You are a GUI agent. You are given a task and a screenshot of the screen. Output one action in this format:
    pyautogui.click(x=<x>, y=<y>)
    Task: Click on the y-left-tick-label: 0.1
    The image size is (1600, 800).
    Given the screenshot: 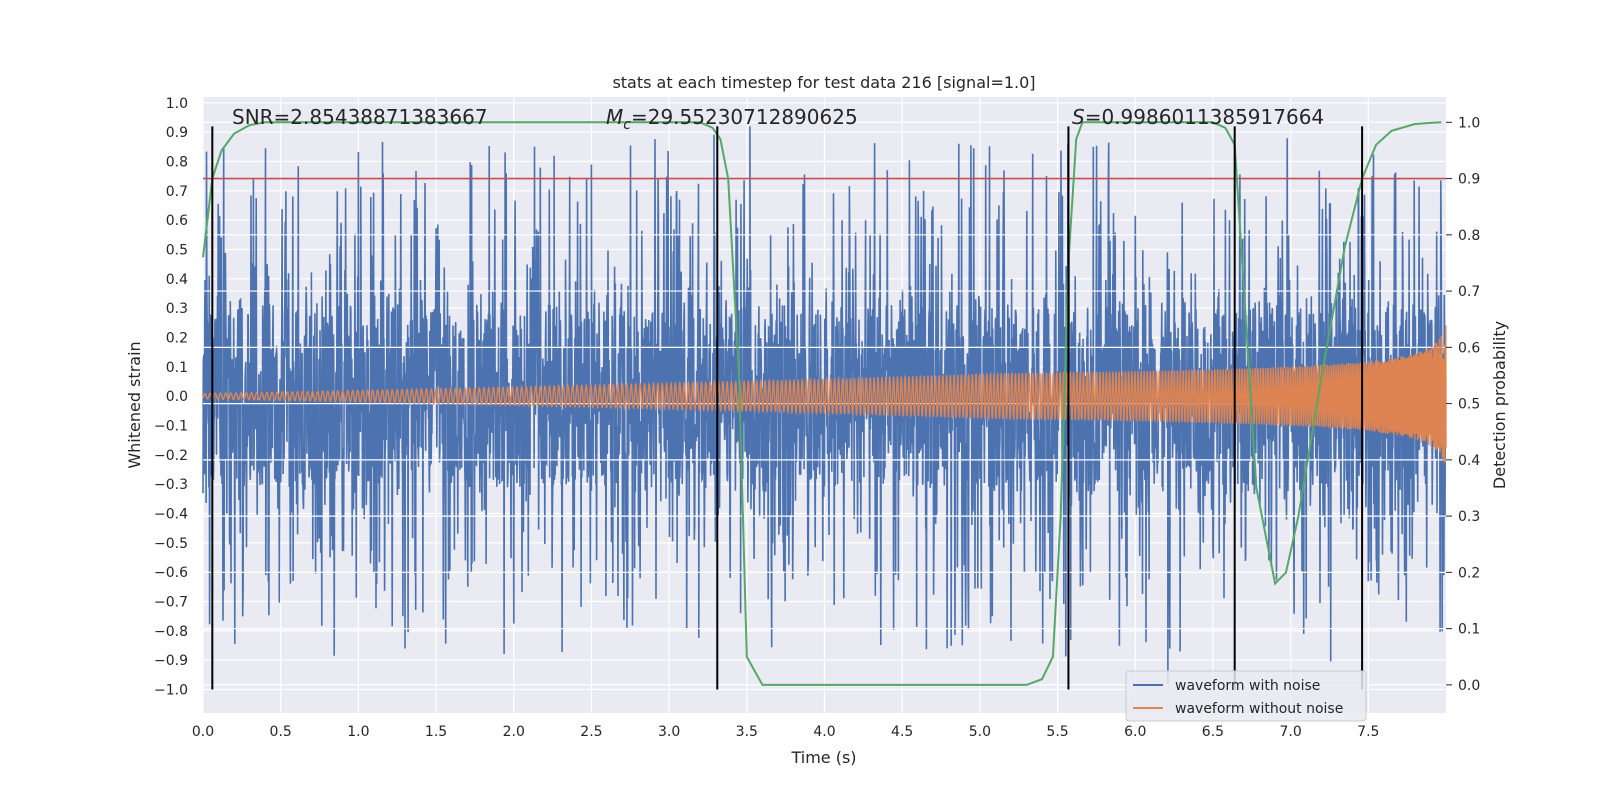 What is the action you would take?
    pyautogui.click(x=177, y=368)
    